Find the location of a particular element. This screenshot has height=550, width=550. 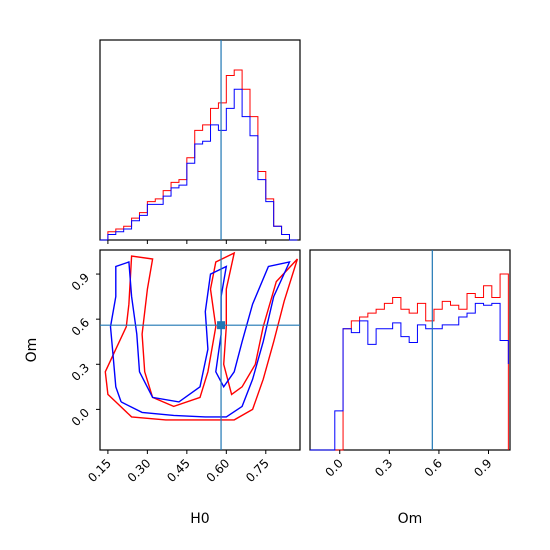

contour-frame is located at coordinates (200, 350).